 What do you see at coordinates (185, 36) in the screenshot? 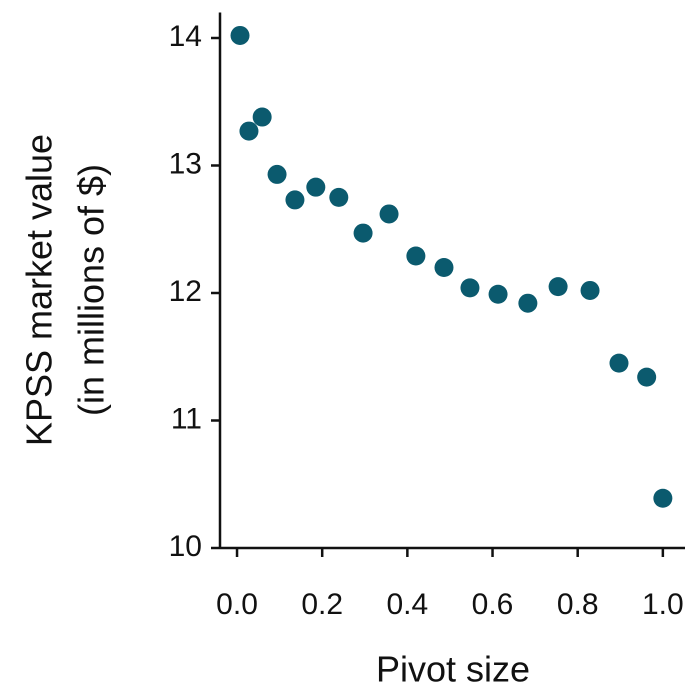
I see `y-tick-label: 14` at bounding box center [185, 36].